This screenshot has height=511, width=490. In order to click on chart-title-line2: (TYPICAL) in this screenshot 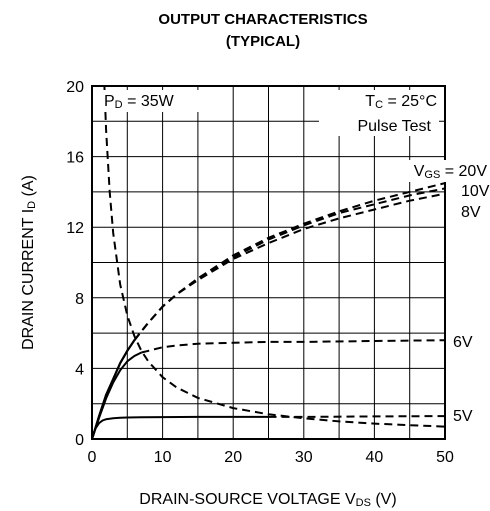, I will do `click(263, 41)`.